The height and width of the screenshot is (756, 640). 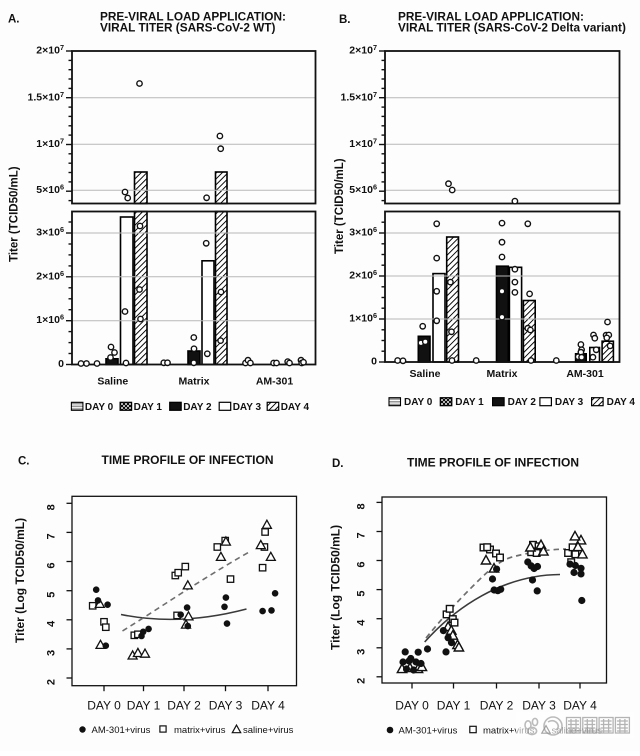 What do you see at coordinates (345, 20) in the screenshot?
I see `svg-text: B.` at bounding box center [345, 20].